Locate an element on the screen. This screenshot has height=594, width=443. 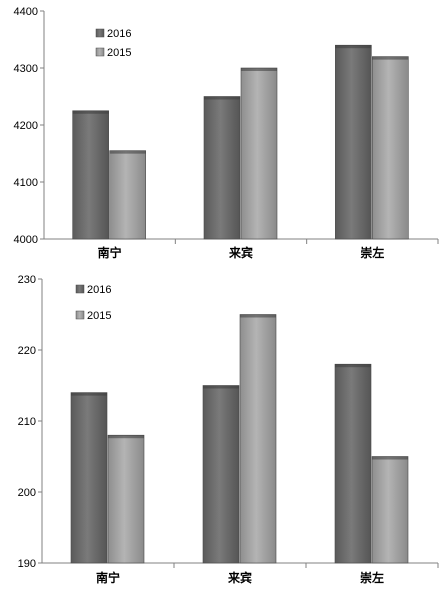
y-tick-label: 190 is located at coordinates (27, 564).